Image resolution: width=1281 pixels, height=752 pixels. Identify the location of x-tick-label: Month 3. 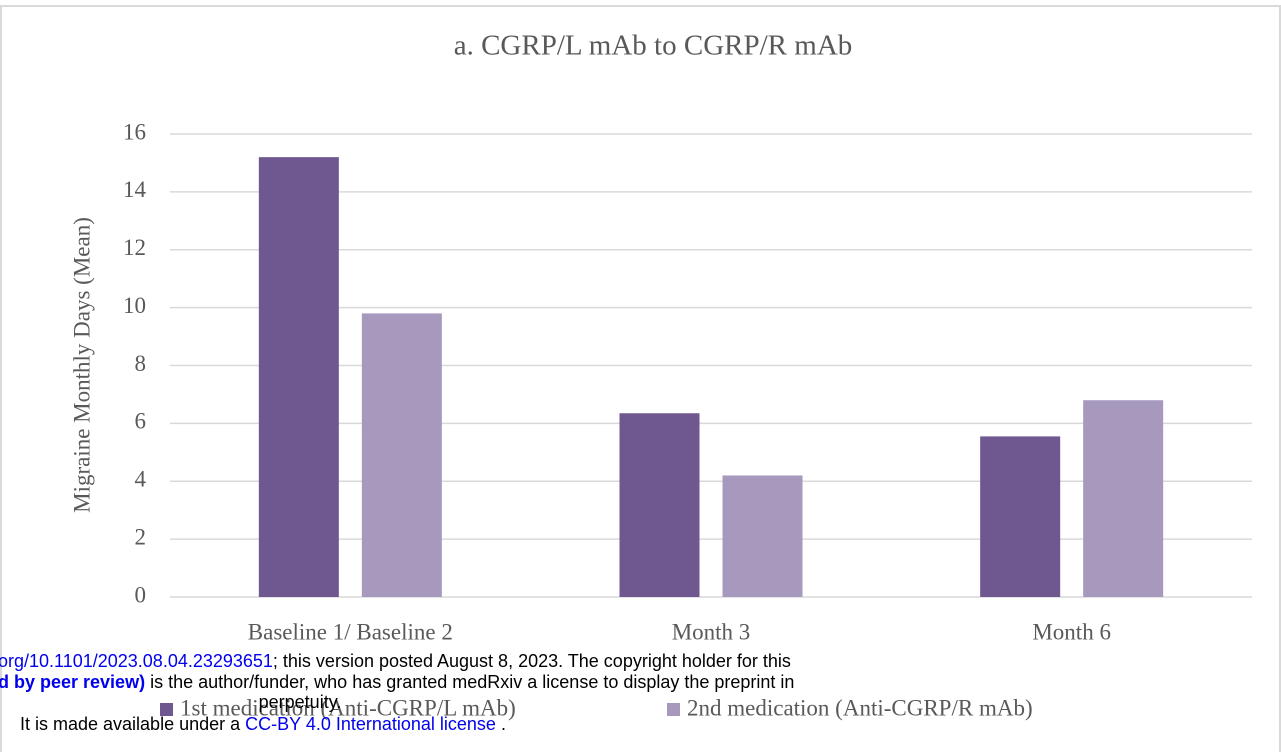
(711, 631).